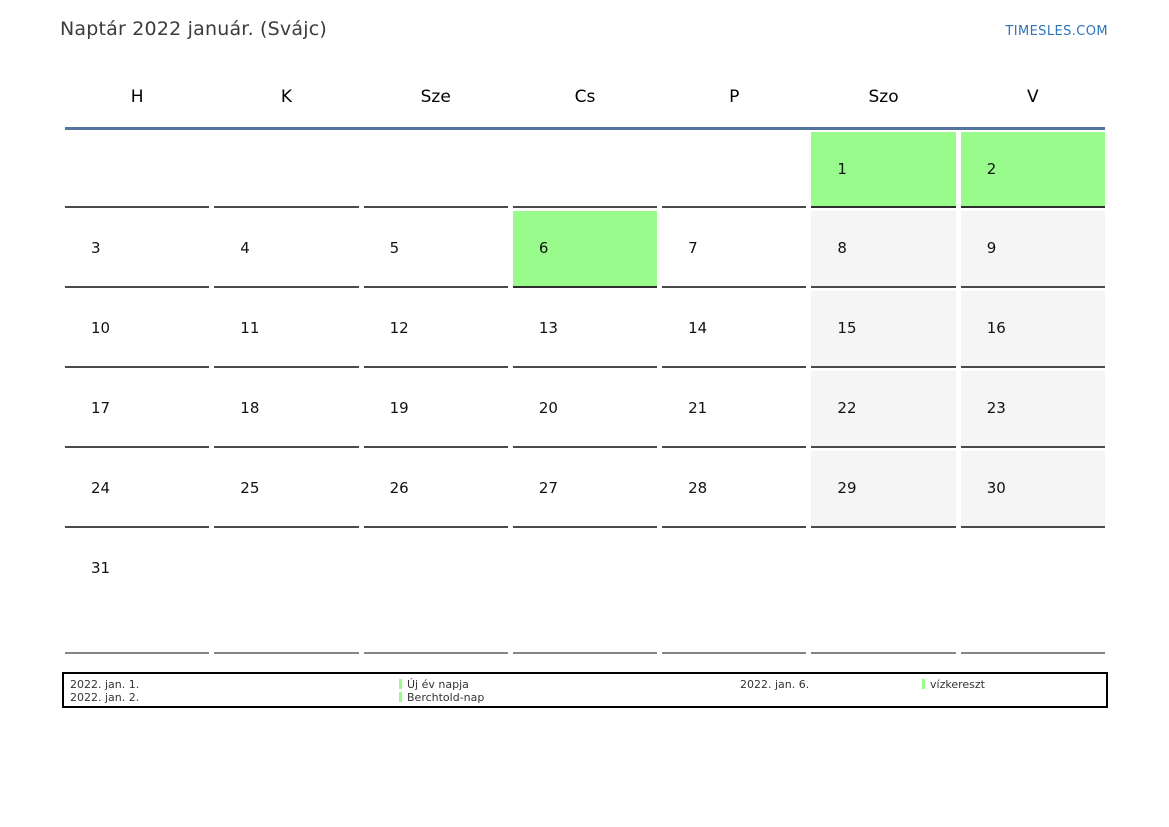 The height and width of the screenshot is (827, 1169). What do you see at coordinates (698, 328) in the screenshot?
I see `day-number: 14` at bounding box center [698, 328].